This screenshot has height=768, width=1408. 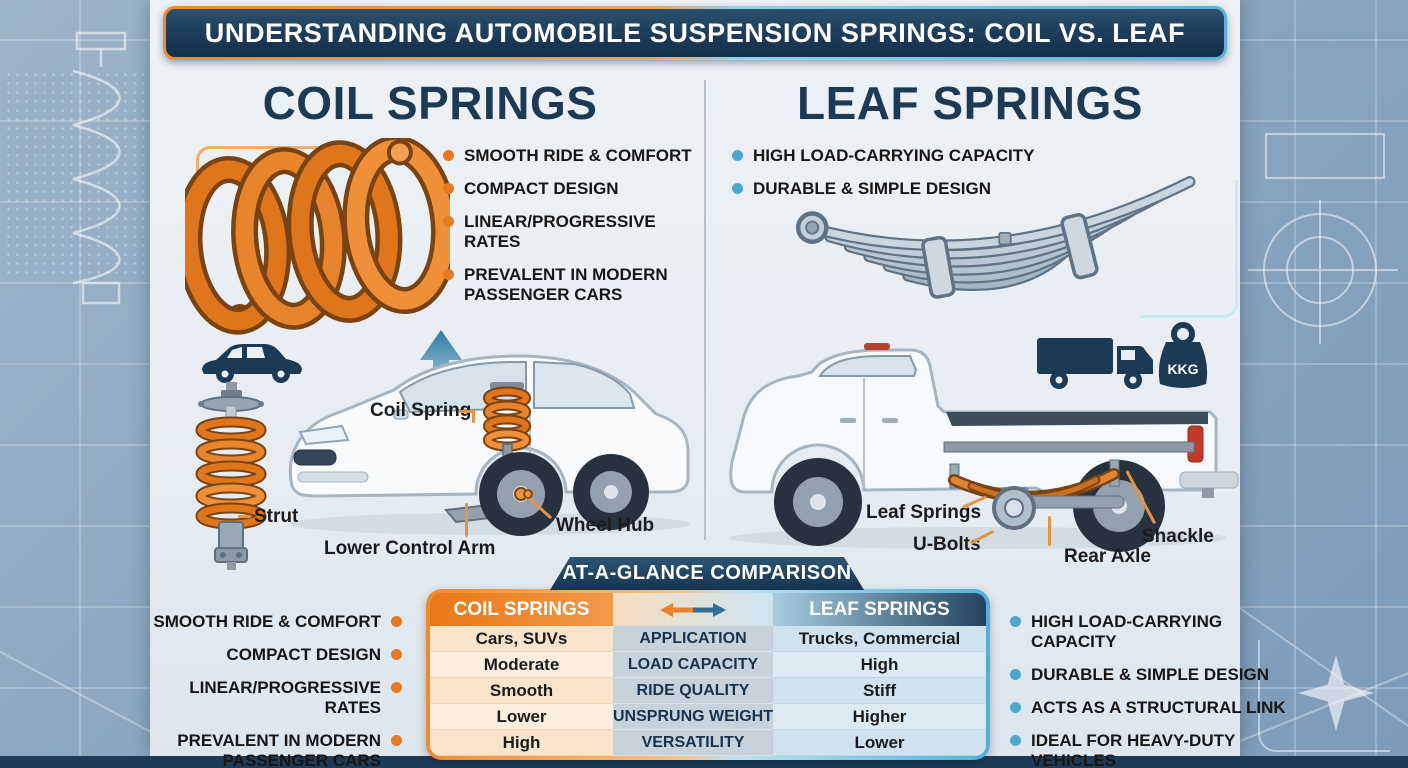 I want to click on comparison-title: AT-A-GLANCE COMPARISON, so click(x=707, y=573).